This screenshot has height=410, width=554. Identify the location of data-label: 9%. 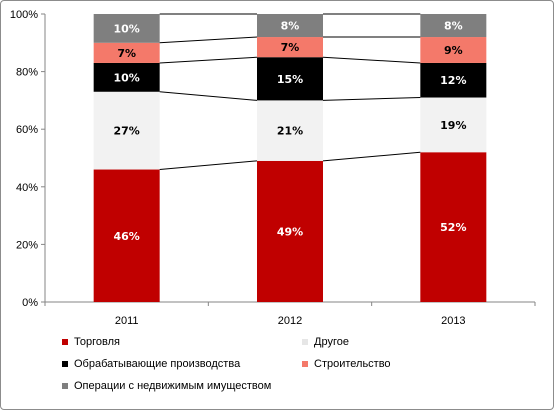
(453, 50).